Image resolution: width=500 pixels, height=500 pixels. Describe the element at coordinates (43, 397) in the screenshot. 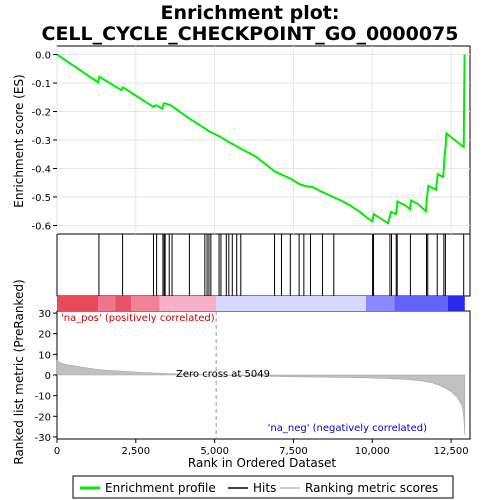

I see `metric-y-tick-label: -10` at that location.